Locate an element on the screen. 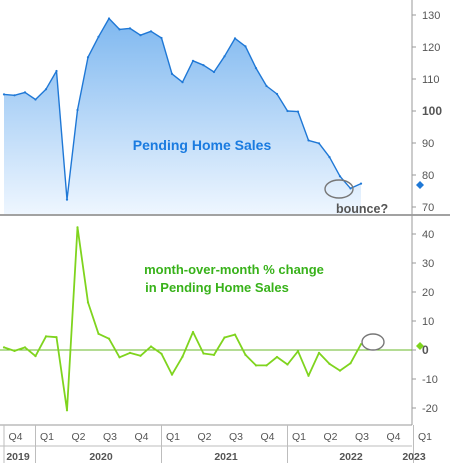 The height and width of the screenshot is (463, 450). bottom-ytick-label: 40 is located at coordinates (428, 235).